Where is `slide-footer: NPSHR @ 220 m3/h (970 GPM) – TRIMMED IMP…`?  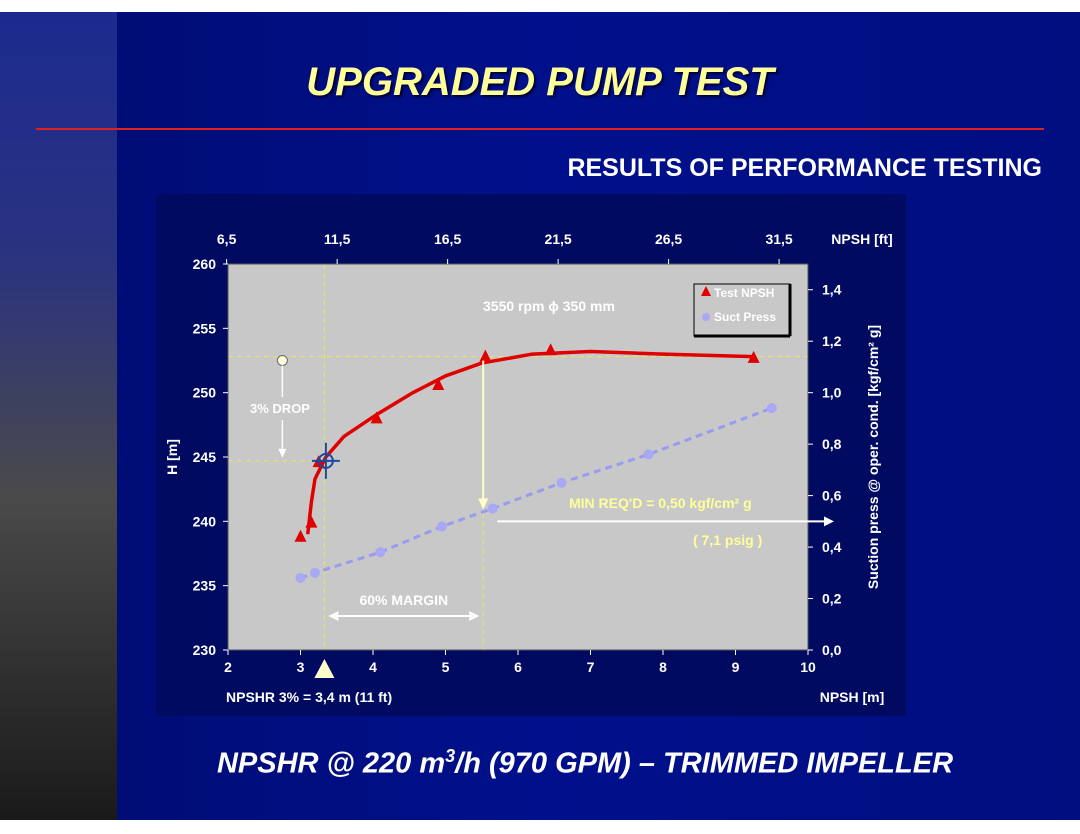
slide-footer: NPSHR @ 220 m3/h (970 GPM) – TRIMMED IMP… is located at coordinates (540, 763).